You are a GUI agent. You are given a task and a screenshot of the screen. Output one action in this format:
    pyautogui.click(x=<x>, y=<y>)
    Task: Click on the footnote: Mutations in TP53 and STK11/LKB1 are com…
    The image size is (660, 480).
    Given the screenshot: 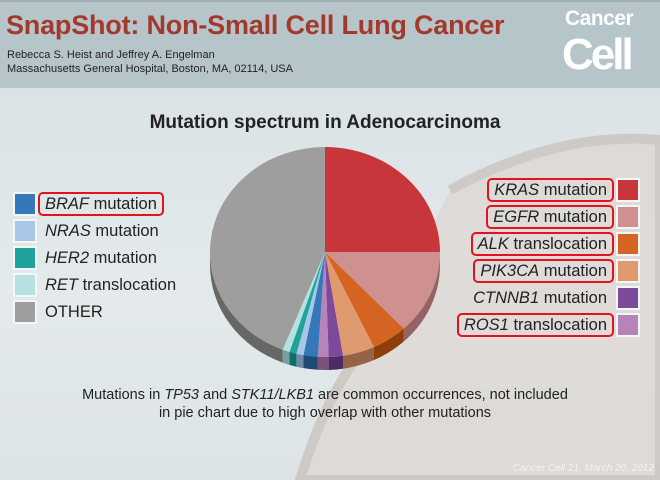 What is the action you would take?
    pyautogui.click(x=325, y=404)
    